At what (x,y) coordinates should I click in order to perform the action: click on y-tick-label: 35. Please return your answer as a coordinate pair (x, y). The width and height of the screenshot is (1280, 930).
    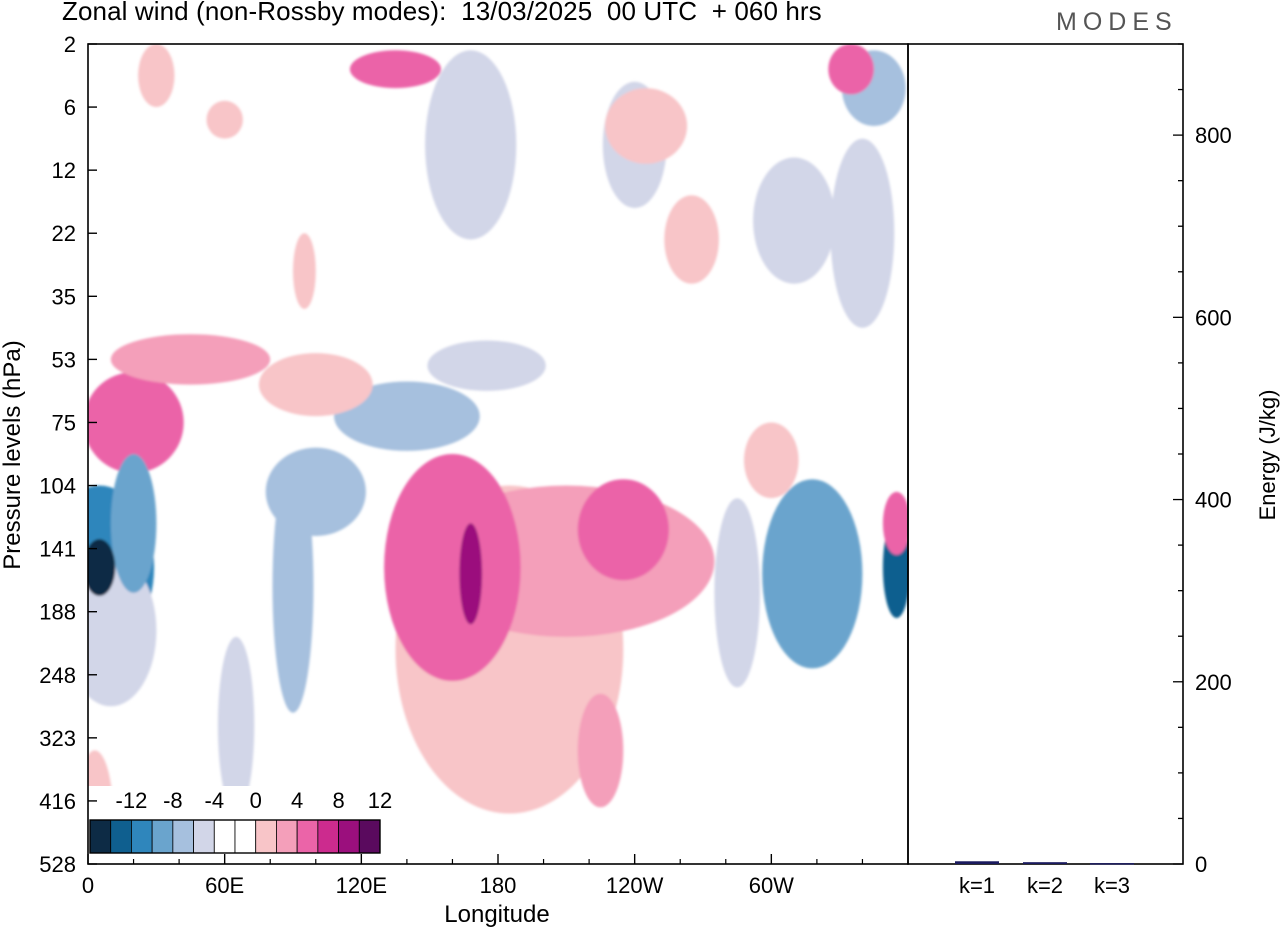
    Looking at the image, I should click on (64, 296).